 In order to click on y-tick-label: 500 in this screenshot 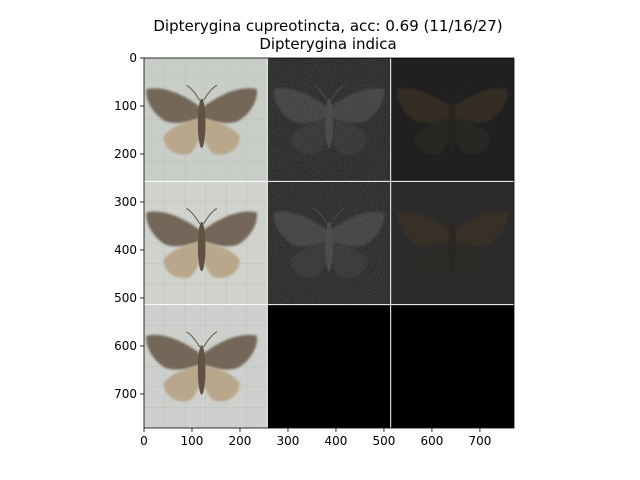, I will do `click(125, 298)`.